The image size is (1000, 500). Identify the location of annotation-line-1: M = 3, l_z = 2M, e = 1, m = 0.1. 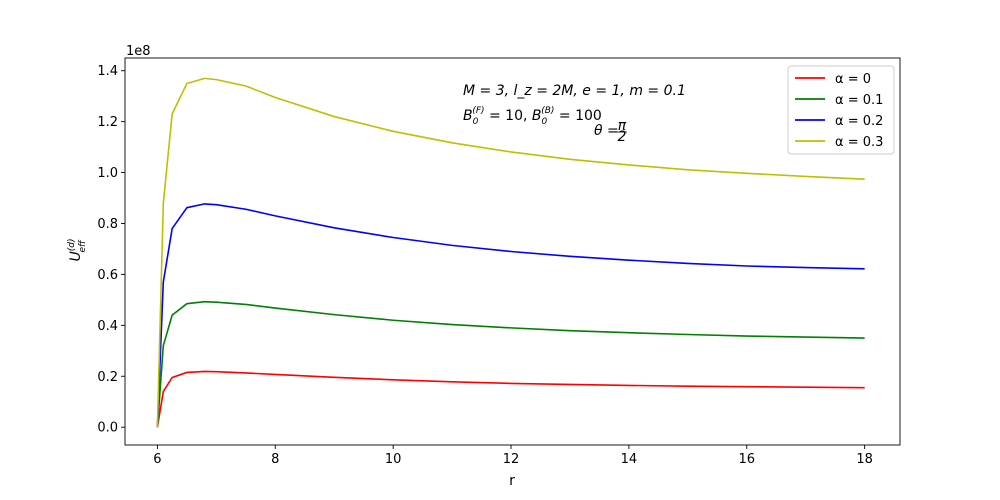
(574, 91).